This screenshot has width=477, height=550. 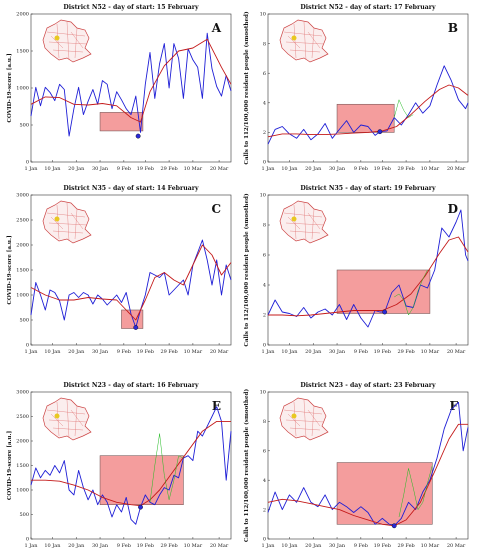 What do you see at coordinates (216, 28) in the screenshot?
I see `panel-letter: A` at bounding box center [216, 28].